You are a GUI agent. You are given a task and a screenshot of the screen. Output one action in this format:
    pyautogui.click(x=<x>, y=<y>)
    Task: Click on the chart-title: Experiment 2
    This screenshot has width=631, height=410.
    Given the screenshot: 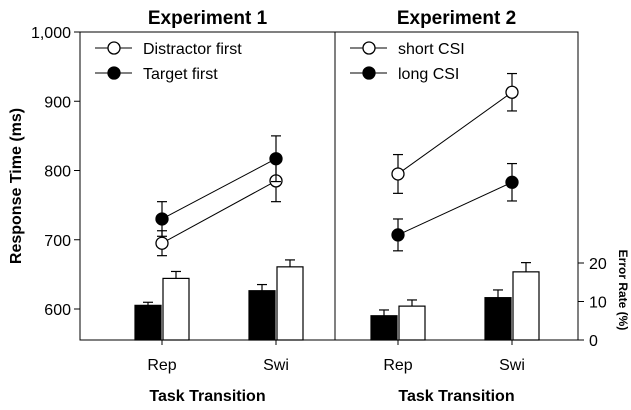 What is the action you would take?
    pyautogui.click(x=456, y=18)
    